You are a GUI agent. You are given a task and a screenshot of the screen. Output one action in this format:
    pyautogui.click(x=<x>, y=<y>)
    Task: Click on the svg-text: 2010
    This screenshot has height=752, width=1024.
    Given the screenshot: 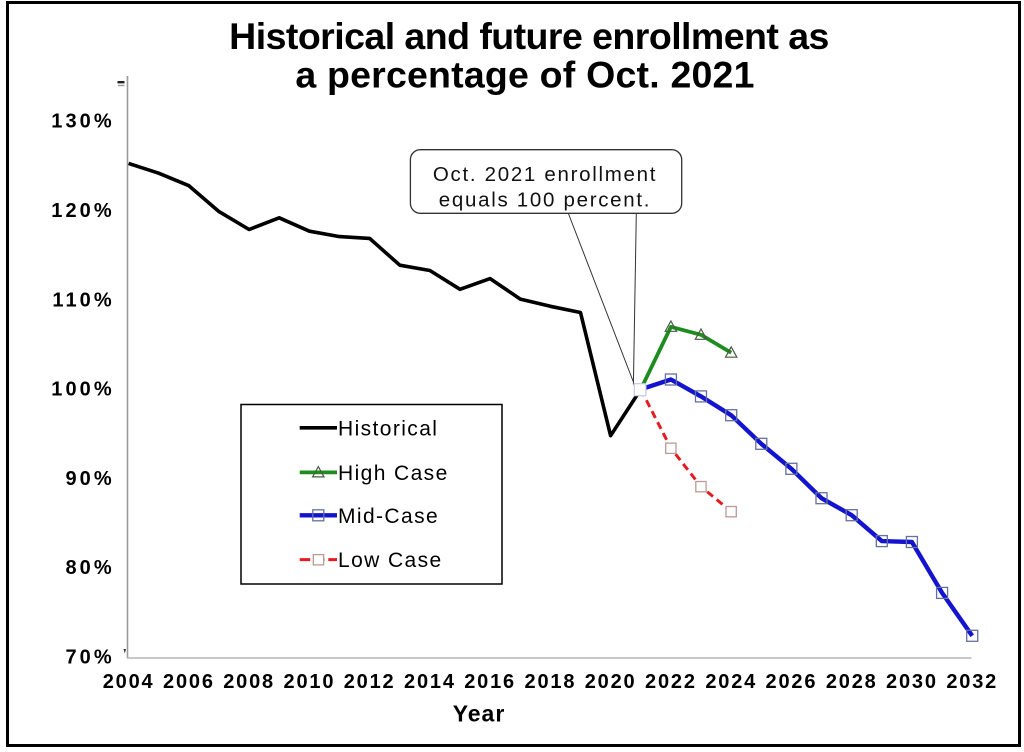 What is the action you would take?
    pyautogui.click(x=310, y=682)
    